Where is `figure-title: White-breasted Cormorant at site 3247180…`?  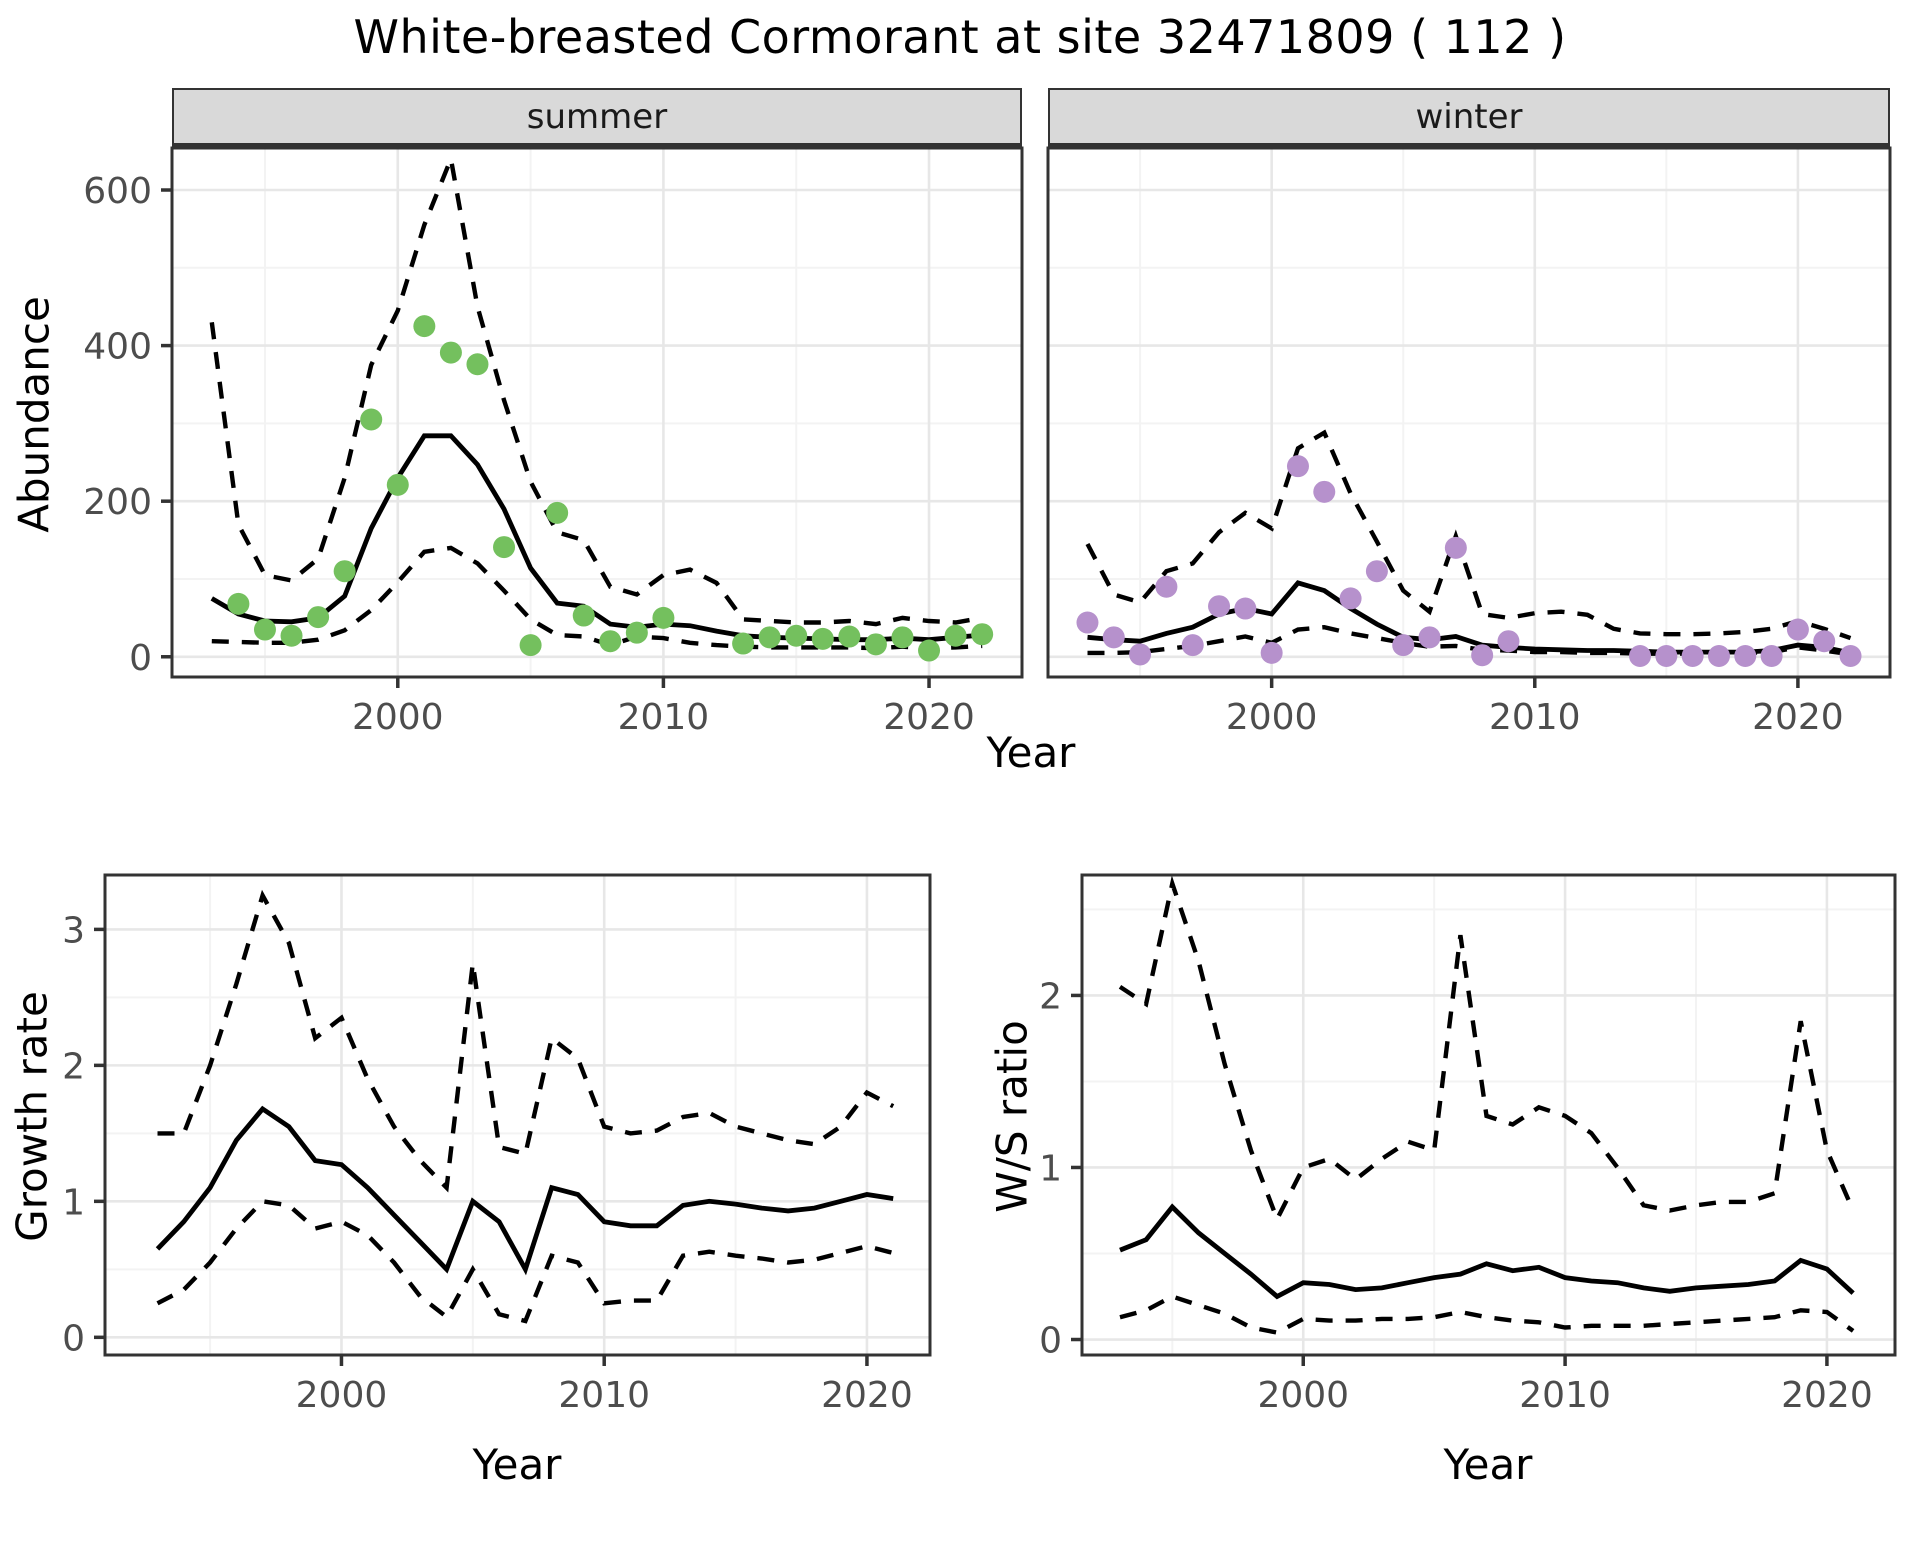 figure-title: White-breasted Cormorant at site 3247180… is located at coordinates (960, 37).